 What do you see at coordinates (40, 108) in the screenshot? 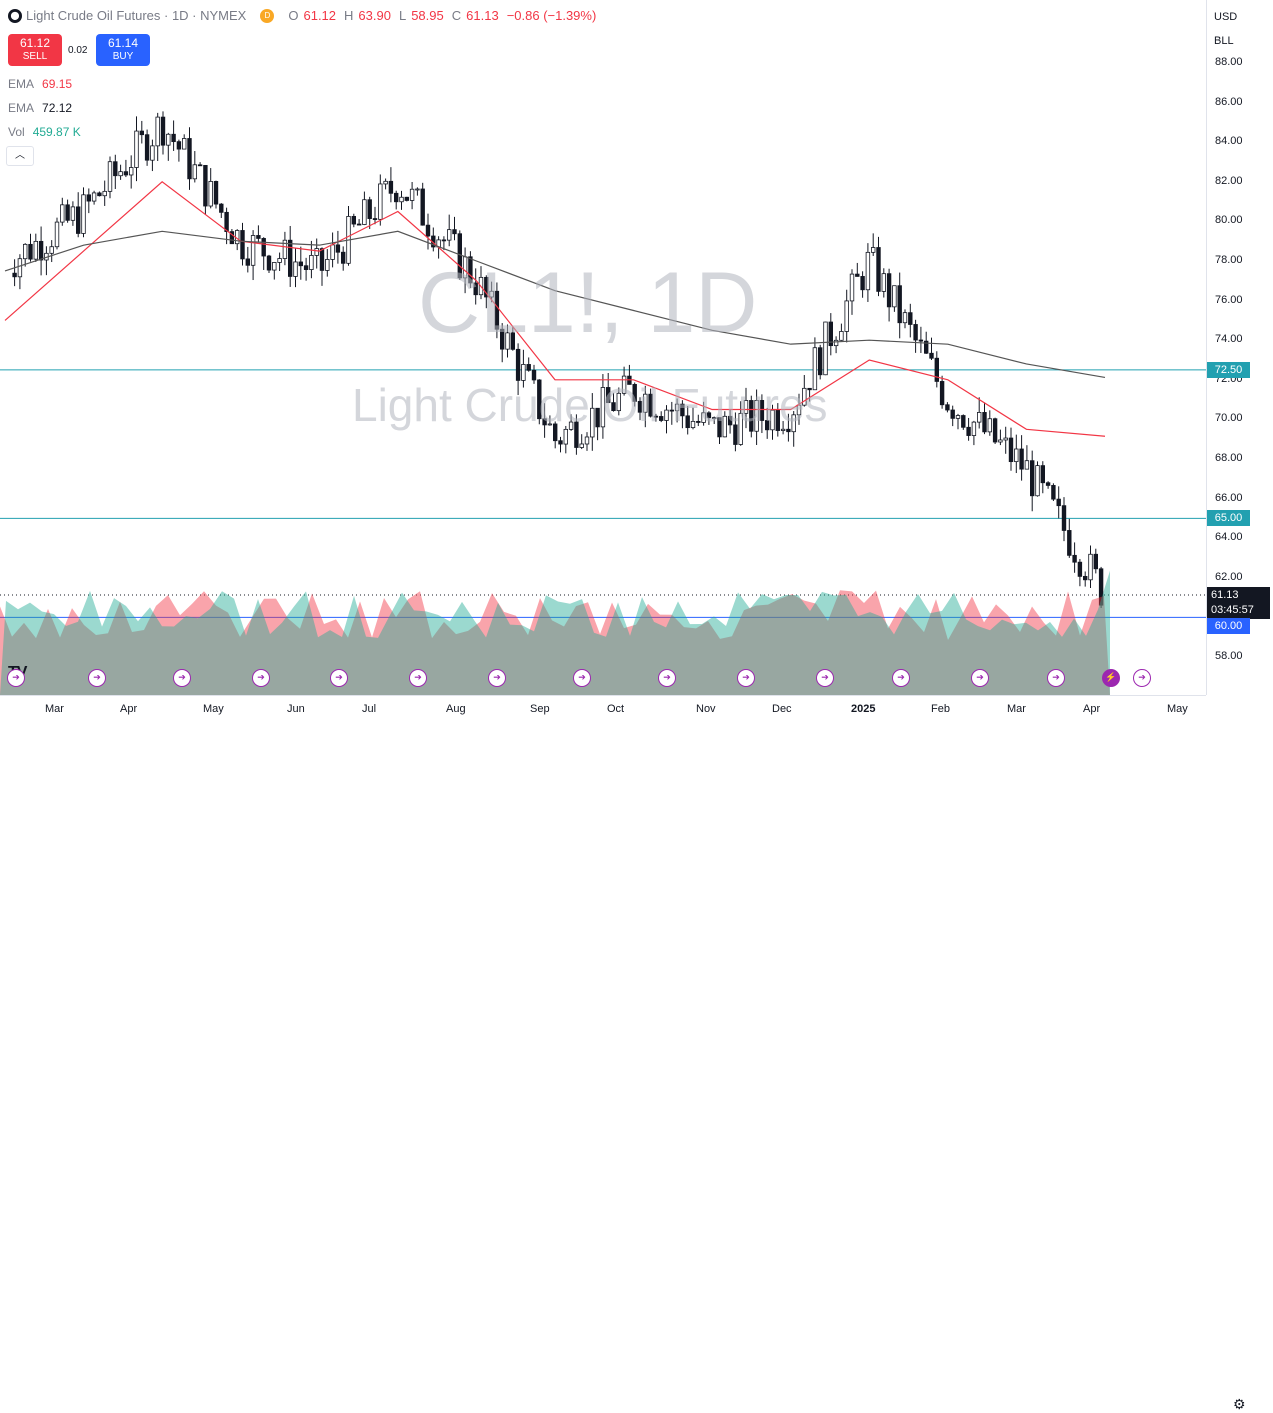
I see `indicator-ema-slow: EMA 72.12` at bounding box center [40, 108].